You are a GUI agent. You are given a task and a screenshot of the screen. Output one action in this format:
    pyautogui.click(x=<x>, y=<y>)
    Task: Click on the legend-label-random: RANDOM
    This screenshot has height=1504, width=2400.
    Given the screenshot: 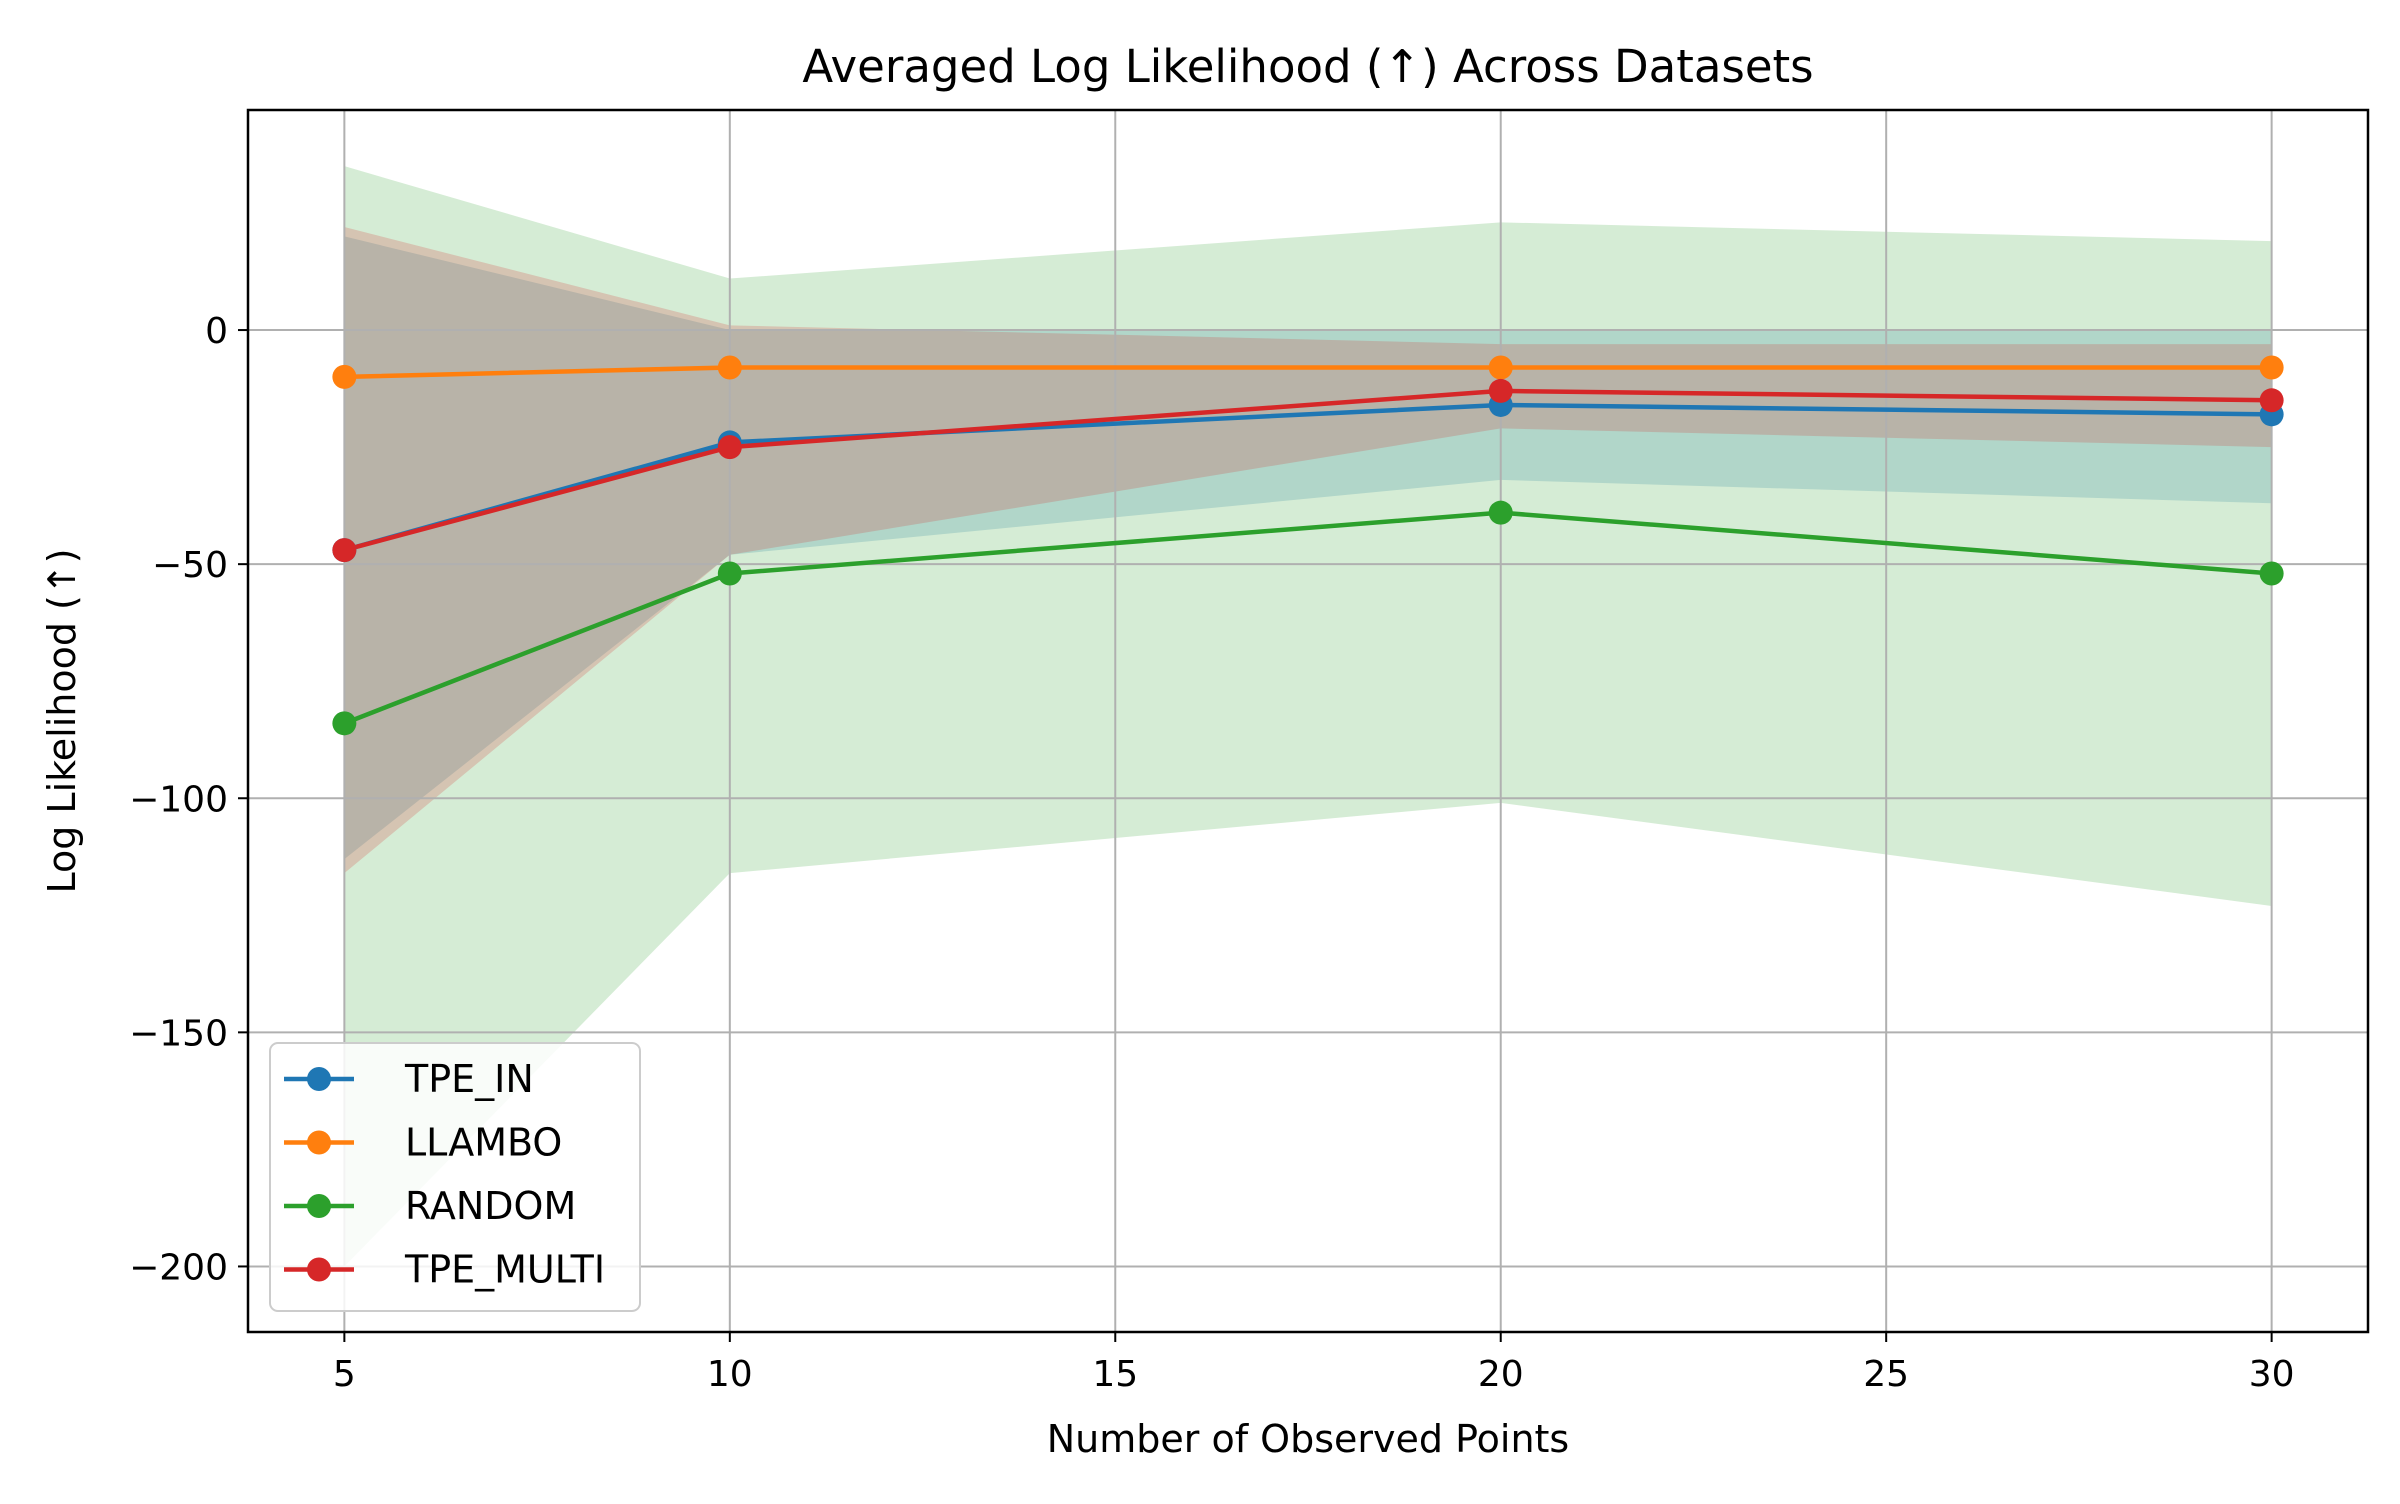 What is the action you would take?
    pyautogui.click(x=490, y=1206)
    